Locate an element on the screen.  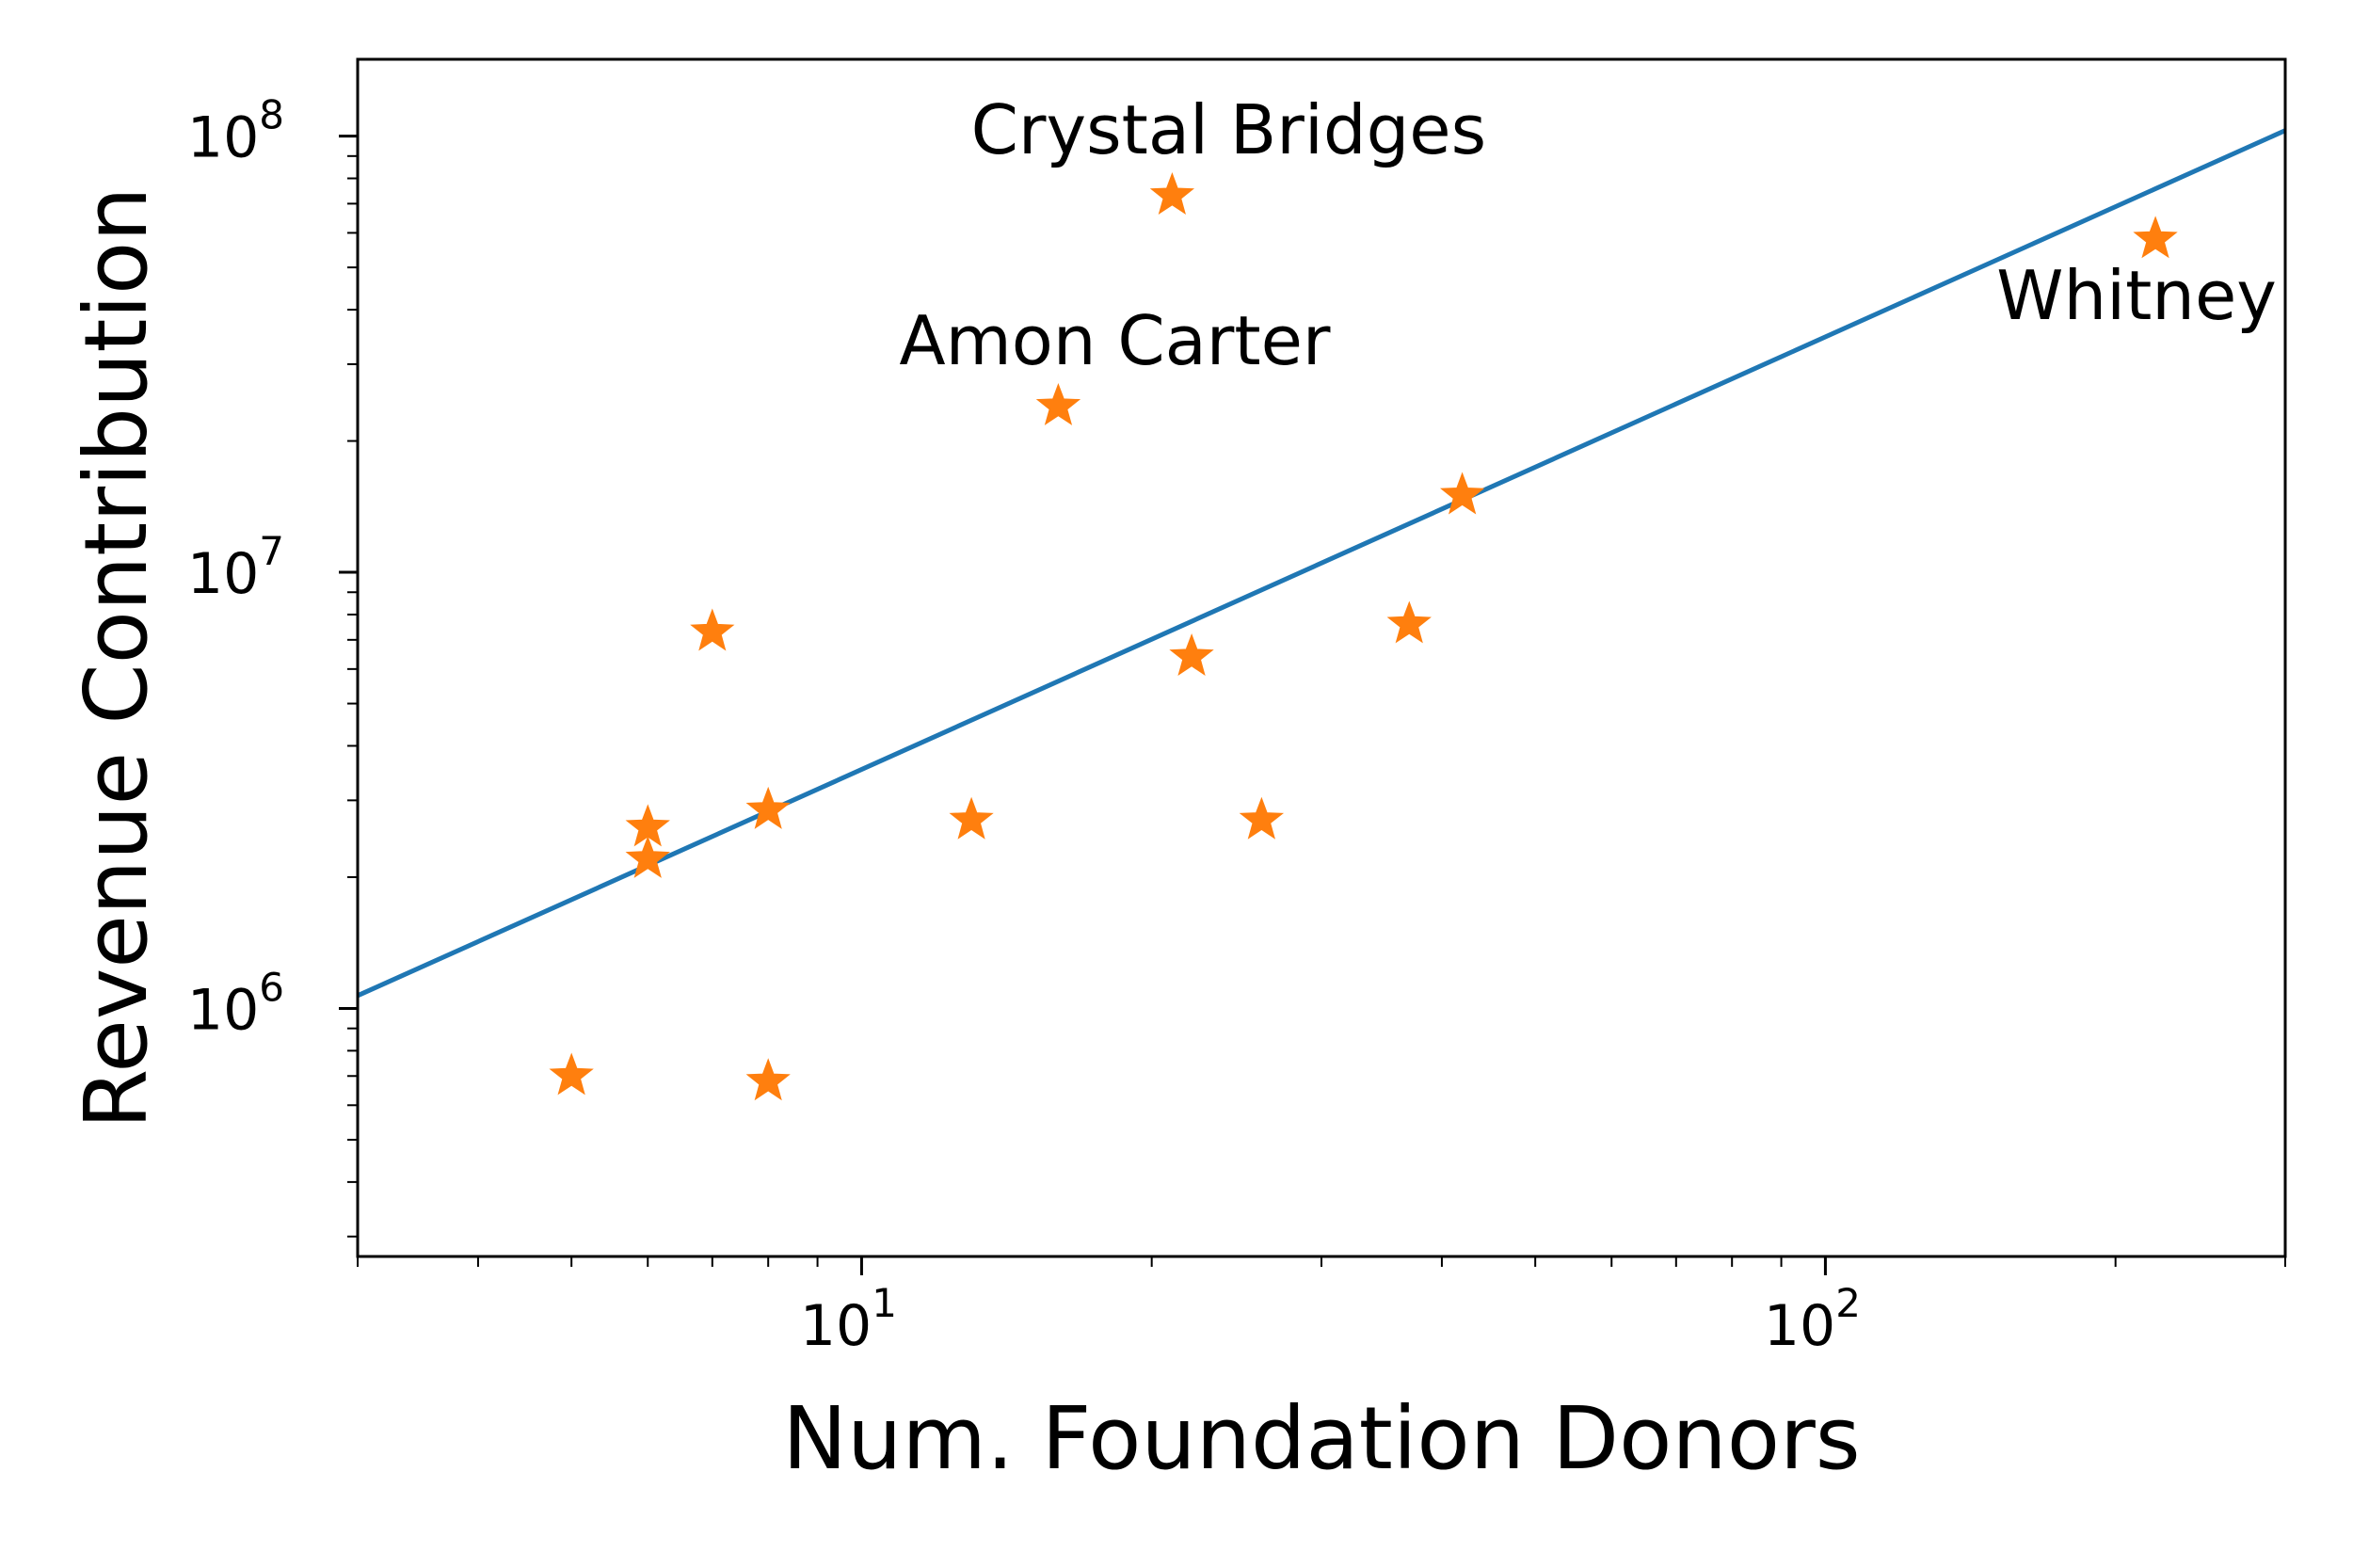
y-tick-label: 10⁶ is located at coordinates (235, 1003).